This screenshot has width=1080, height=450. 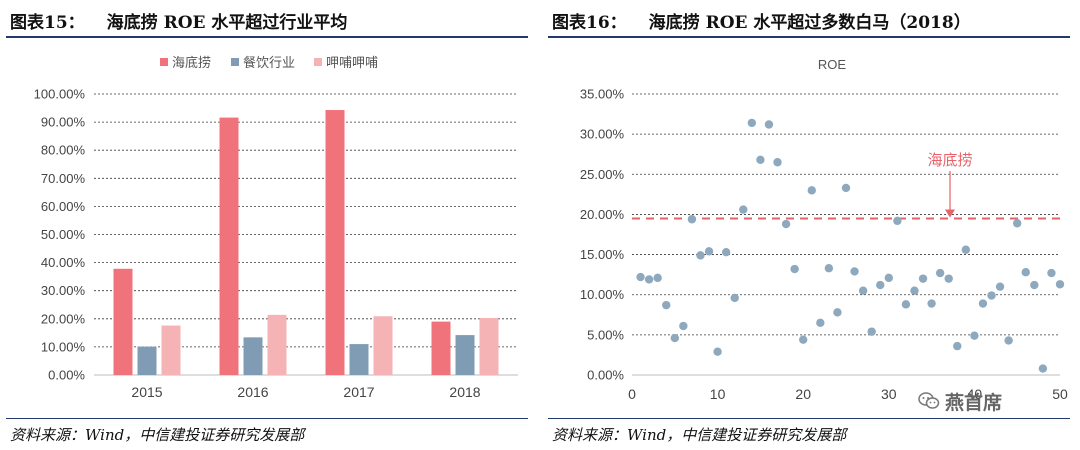 What do you see at coordinates (975, 394) in the screenshot?
I see `scatter-x-tick-label: 40` at bounding box center [975, 394].